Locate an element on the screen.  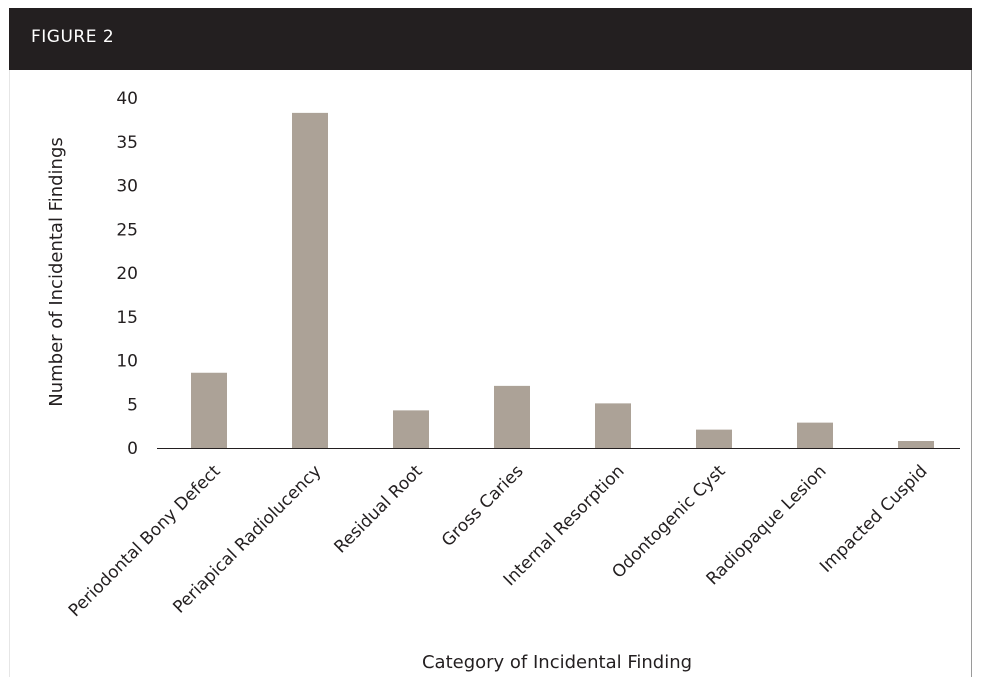
y-tick-label: 15 is located at coordinates (127, 318).